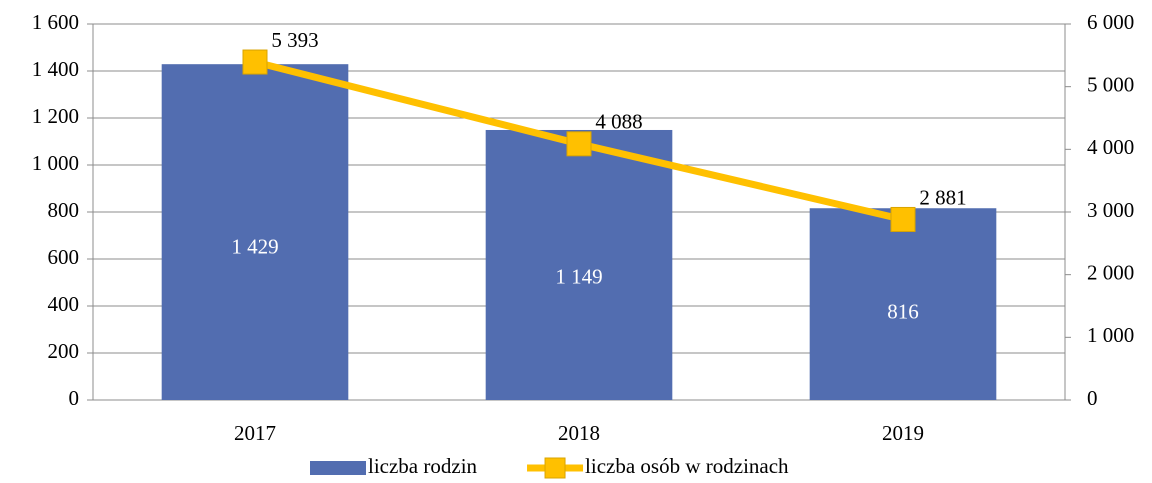 The image size is (1152, 483). I want to click on line-label: 5 393, so click(294, 40).